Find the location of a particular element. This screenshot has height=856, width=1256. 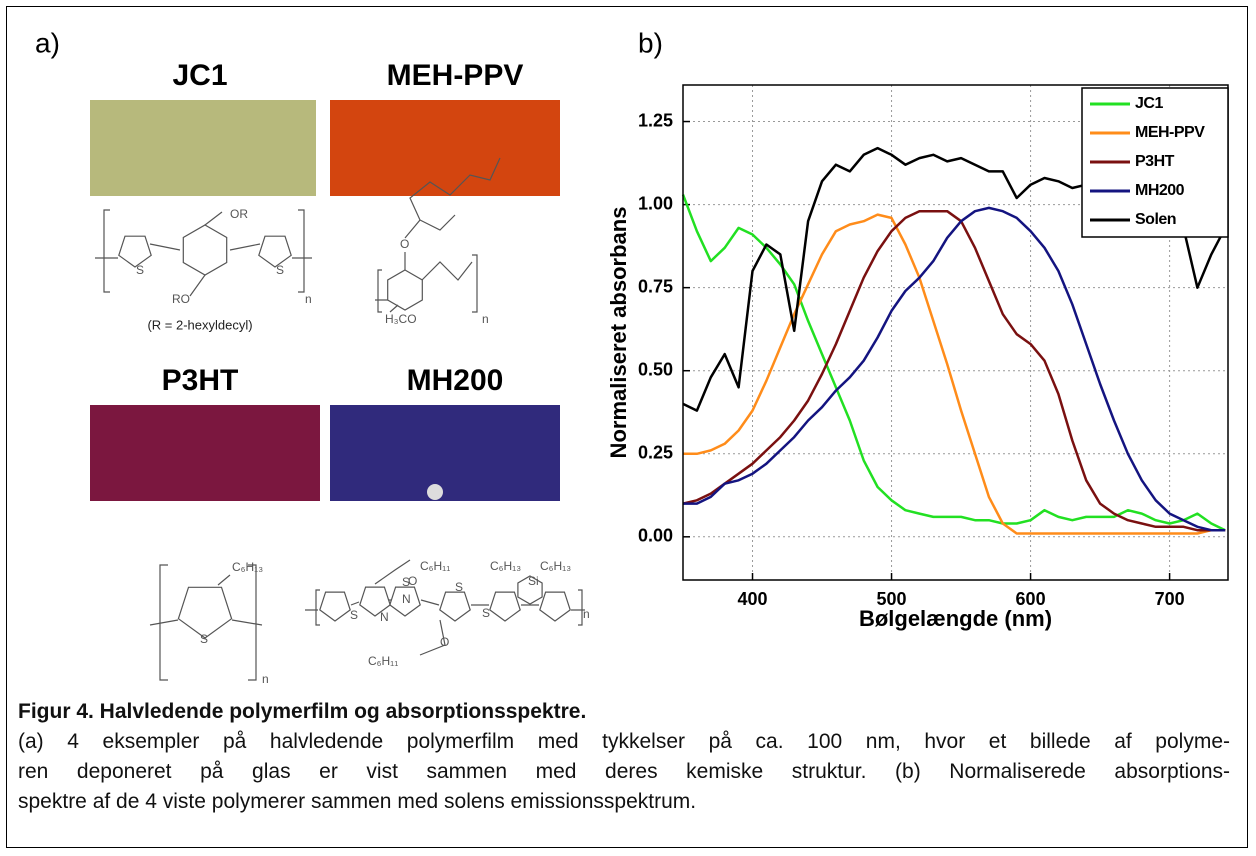

x-tick-label: 500 is located at coordinates (892, 599).